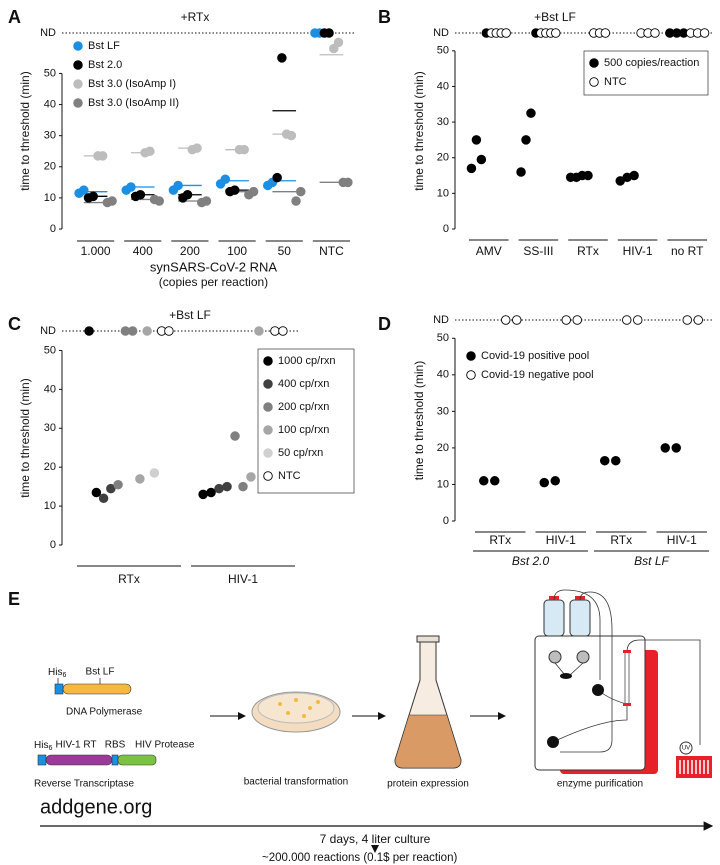 This screenshot has height=865, width=720. I want to click on y-tick-label: 10, so click(50, 198).